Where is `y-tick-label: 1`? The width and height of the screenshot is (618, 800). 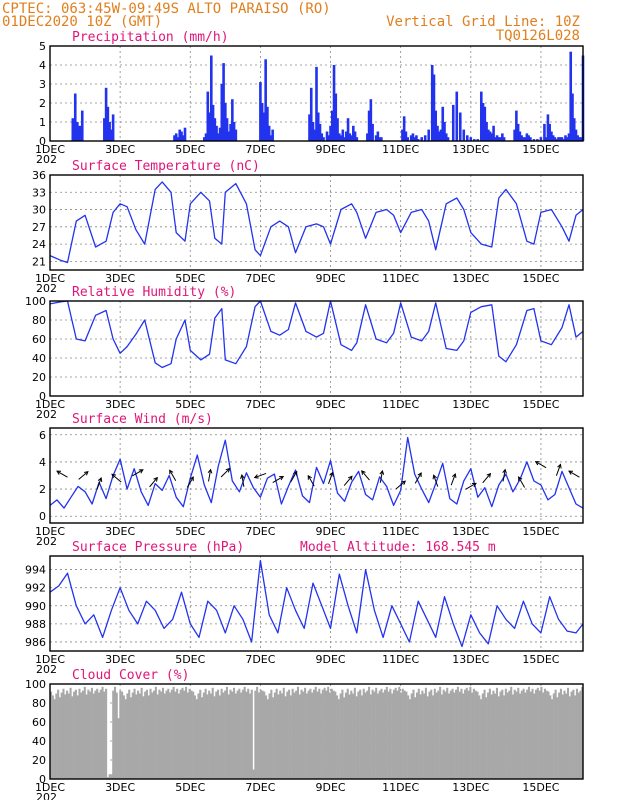 y-tick-label: 1 is located at coordinates (42, 122).